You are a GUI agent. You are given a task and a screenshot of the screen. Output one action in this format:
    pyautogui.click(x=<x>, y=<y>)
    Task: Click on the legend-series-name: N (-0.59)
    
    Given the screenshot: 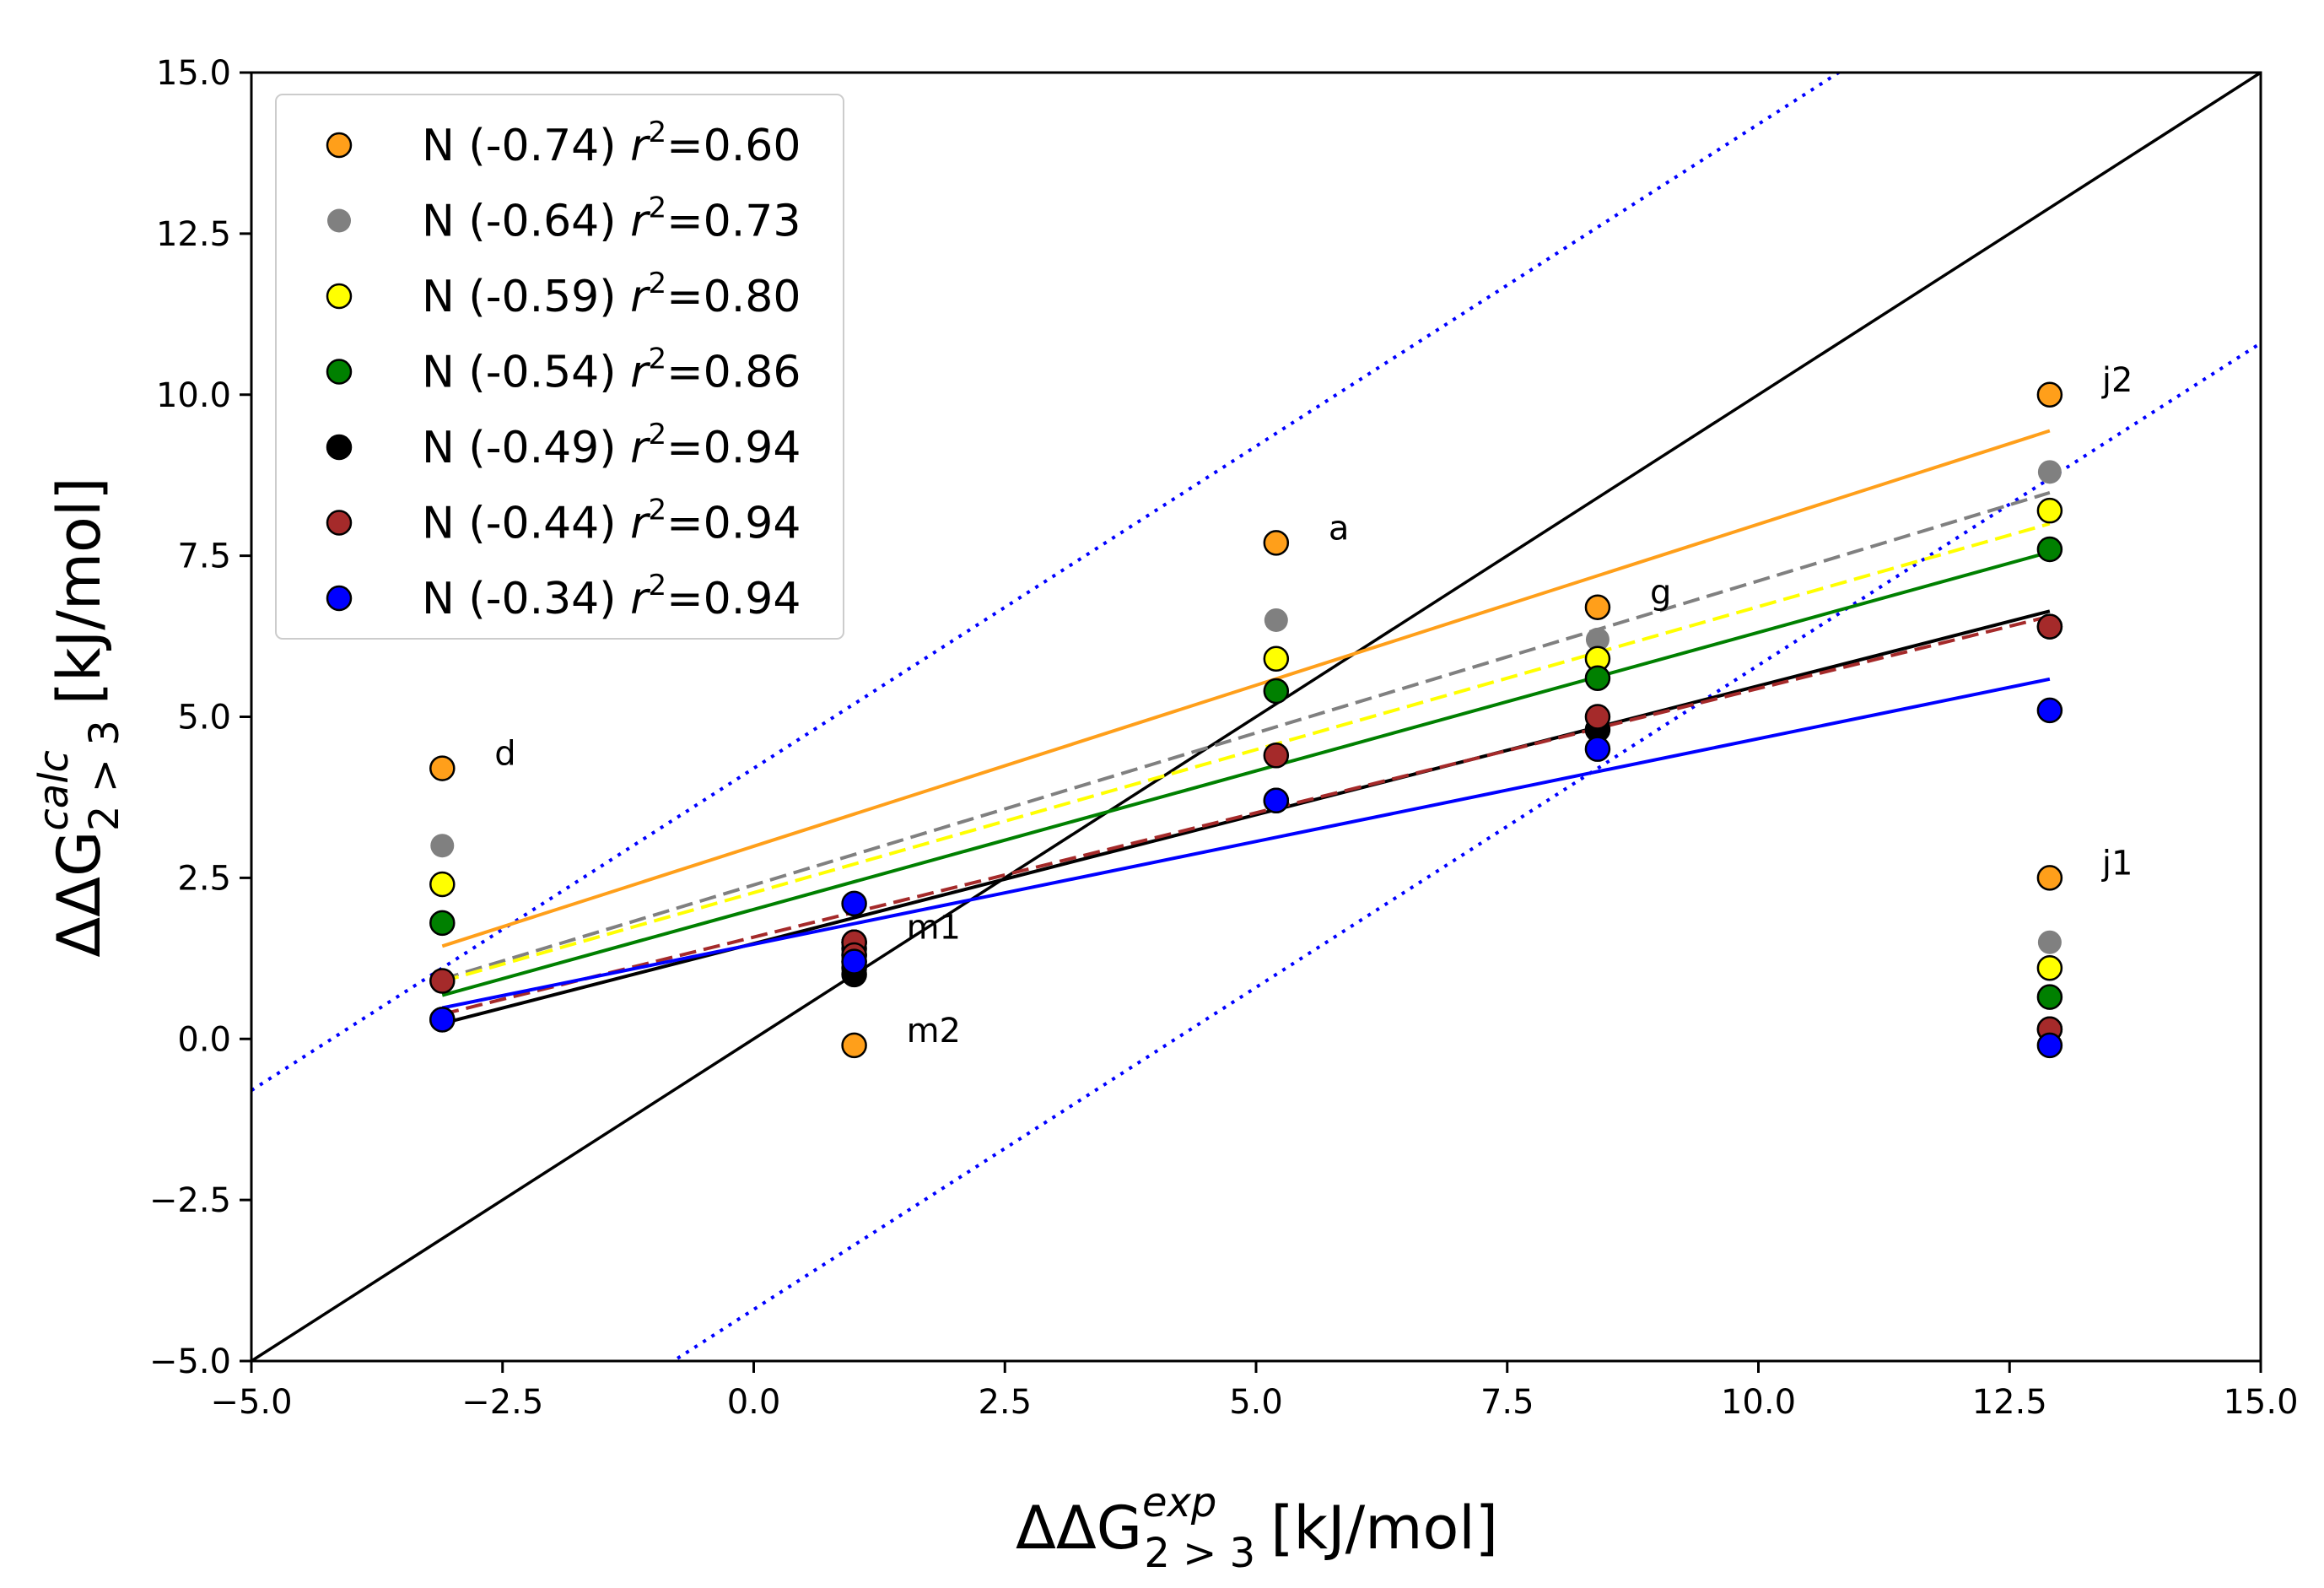 What is the action you would take?
    pyautogui.click(x=526, y=297)
    